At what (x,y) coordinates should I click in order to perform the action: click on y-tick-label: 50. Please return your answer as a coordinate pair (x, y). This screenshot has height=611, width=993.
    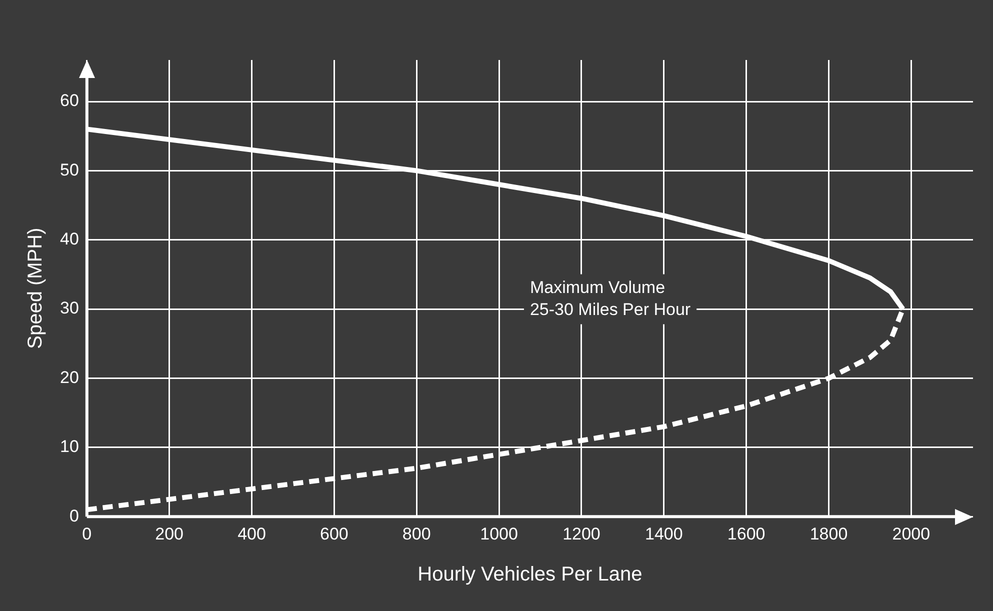
    Looking at the image, I should click on (69, 170).